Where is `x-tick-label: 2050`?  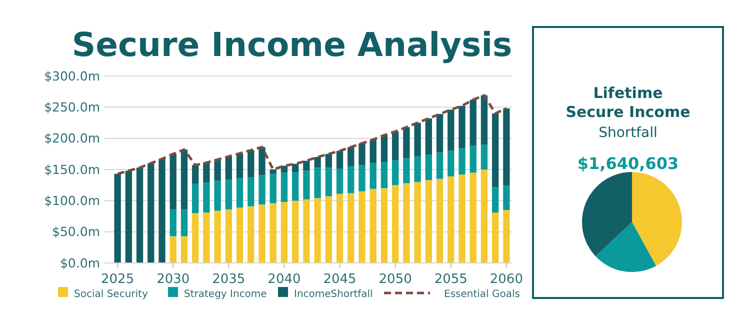 x-tick-label: 2050 is located at coordinates (395, 279).